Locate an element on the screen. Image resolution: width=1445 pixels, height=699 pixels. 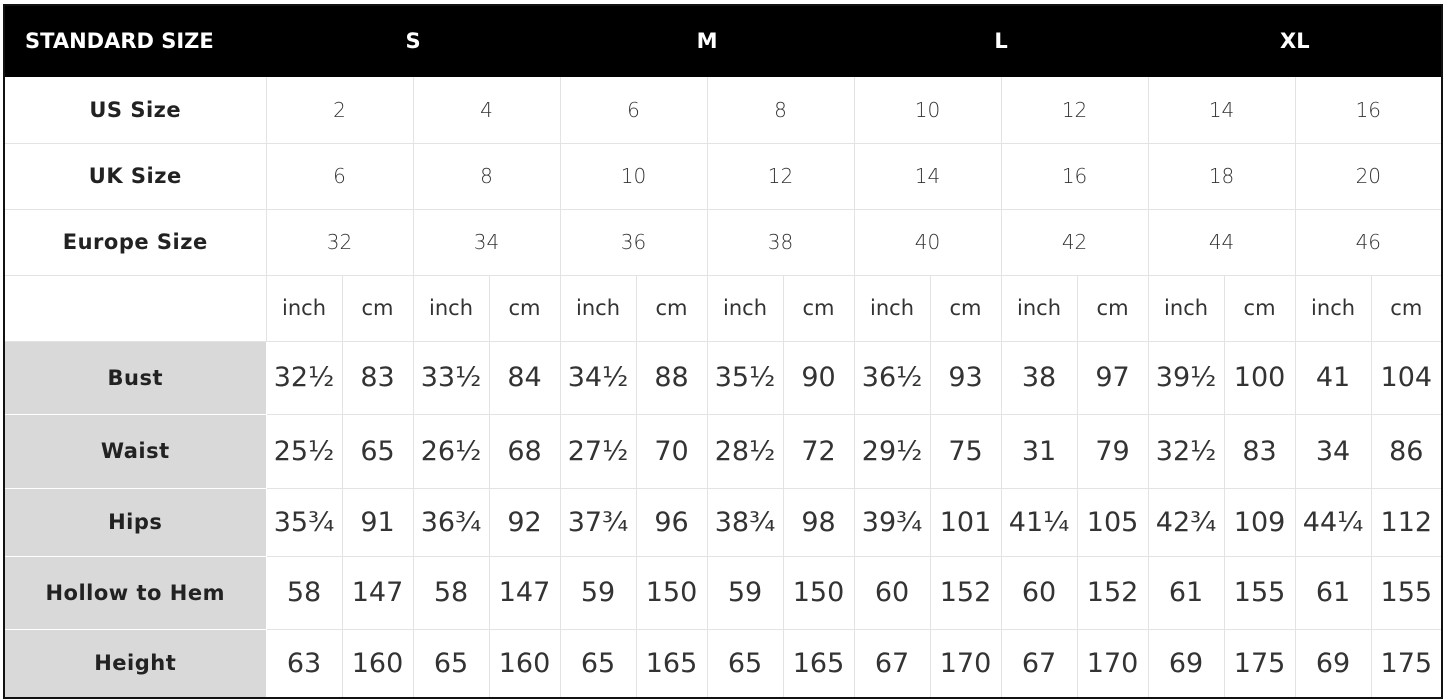
size-group: L is located at coordinates (1001, 40).